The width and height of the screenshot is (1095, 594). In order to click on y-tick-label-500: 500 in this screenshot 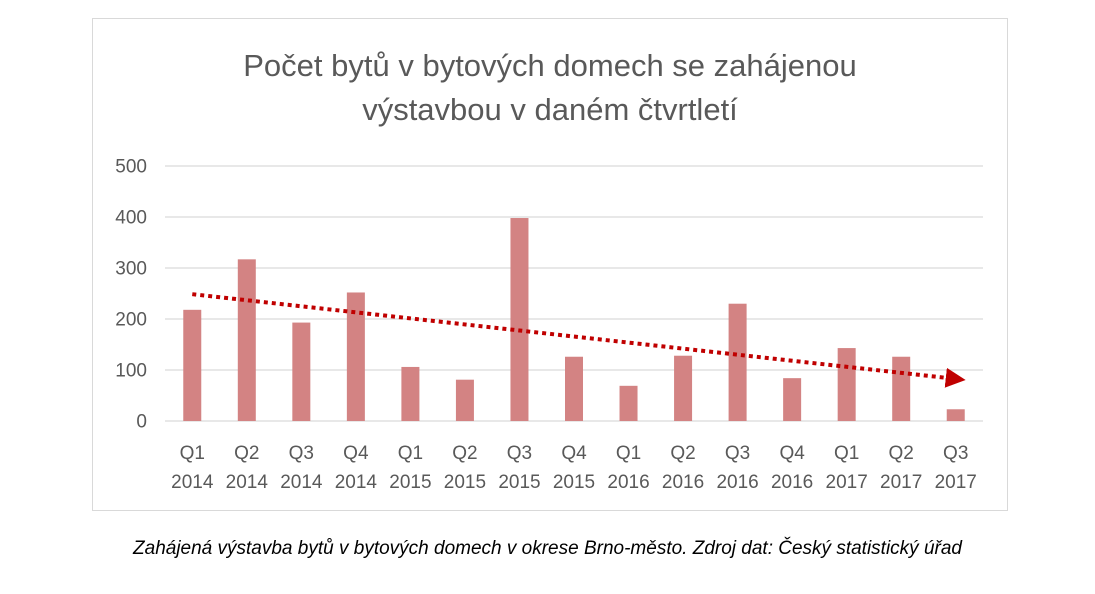, I will do `click(131, 167)`.